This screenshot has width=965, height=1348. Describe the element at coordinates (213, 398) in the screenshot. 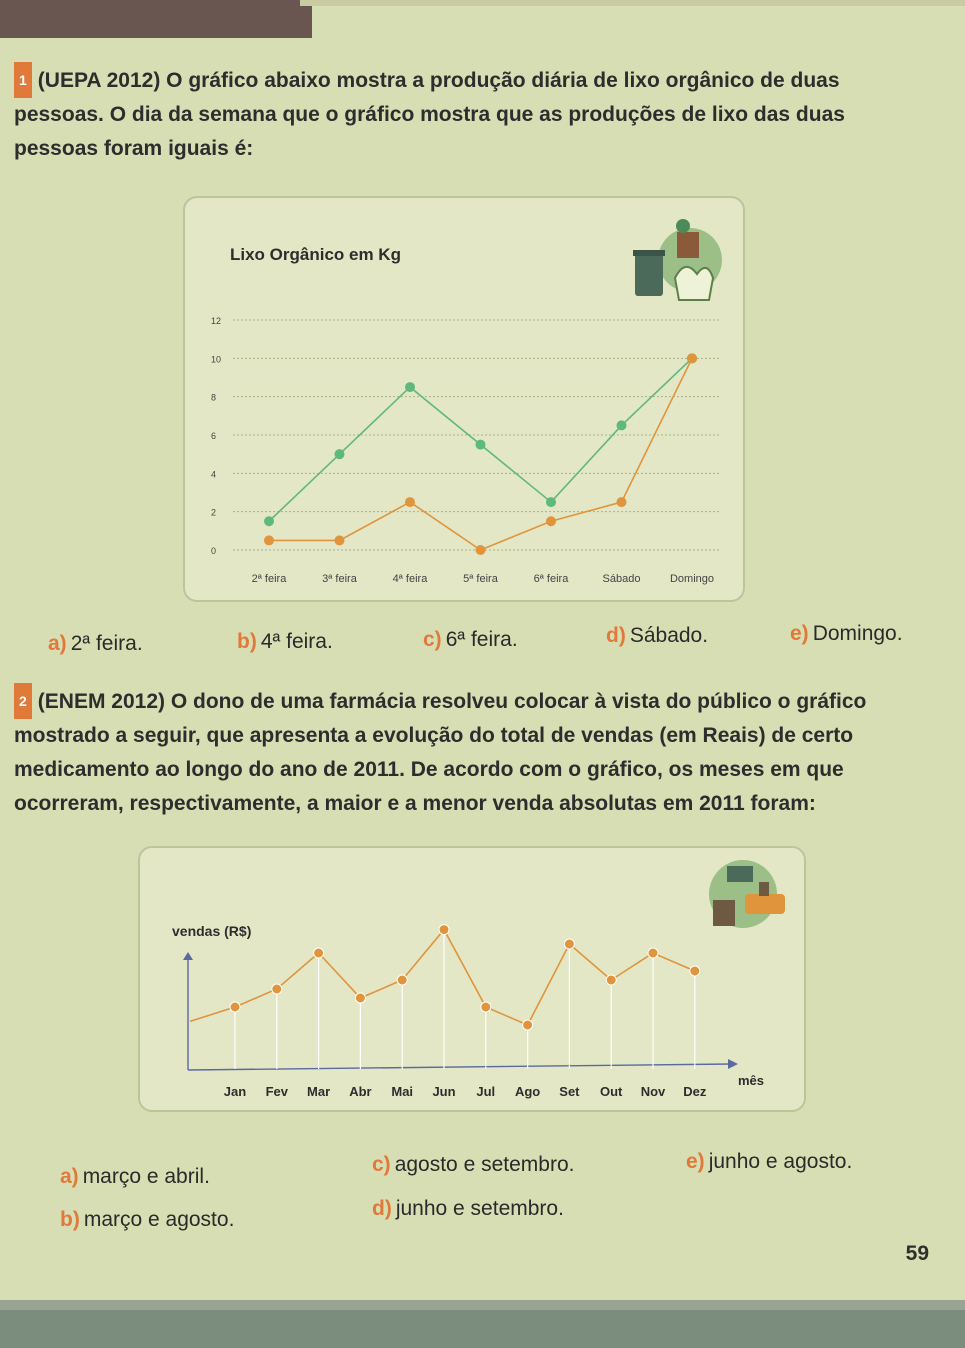

I see `y-tick-label: 8` at that location.